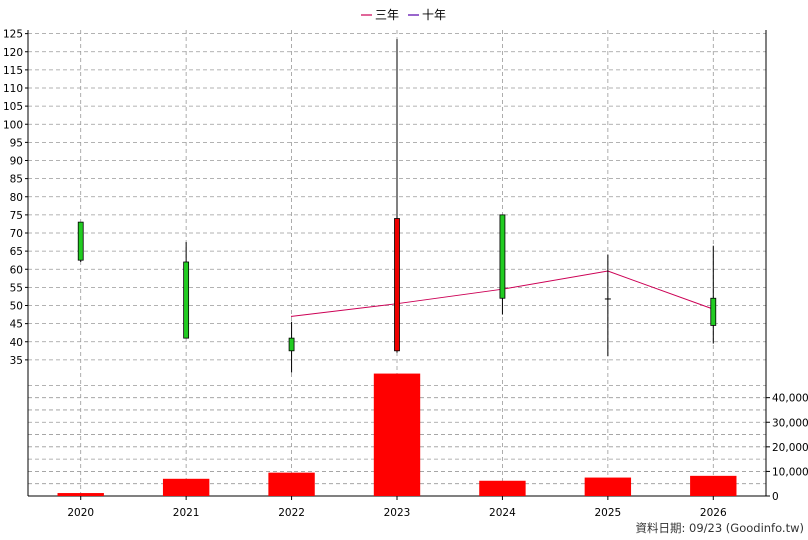  Describe the element at coordinates (13, 107) in the screenshot. I see `price-tick-label: 105` at that location.